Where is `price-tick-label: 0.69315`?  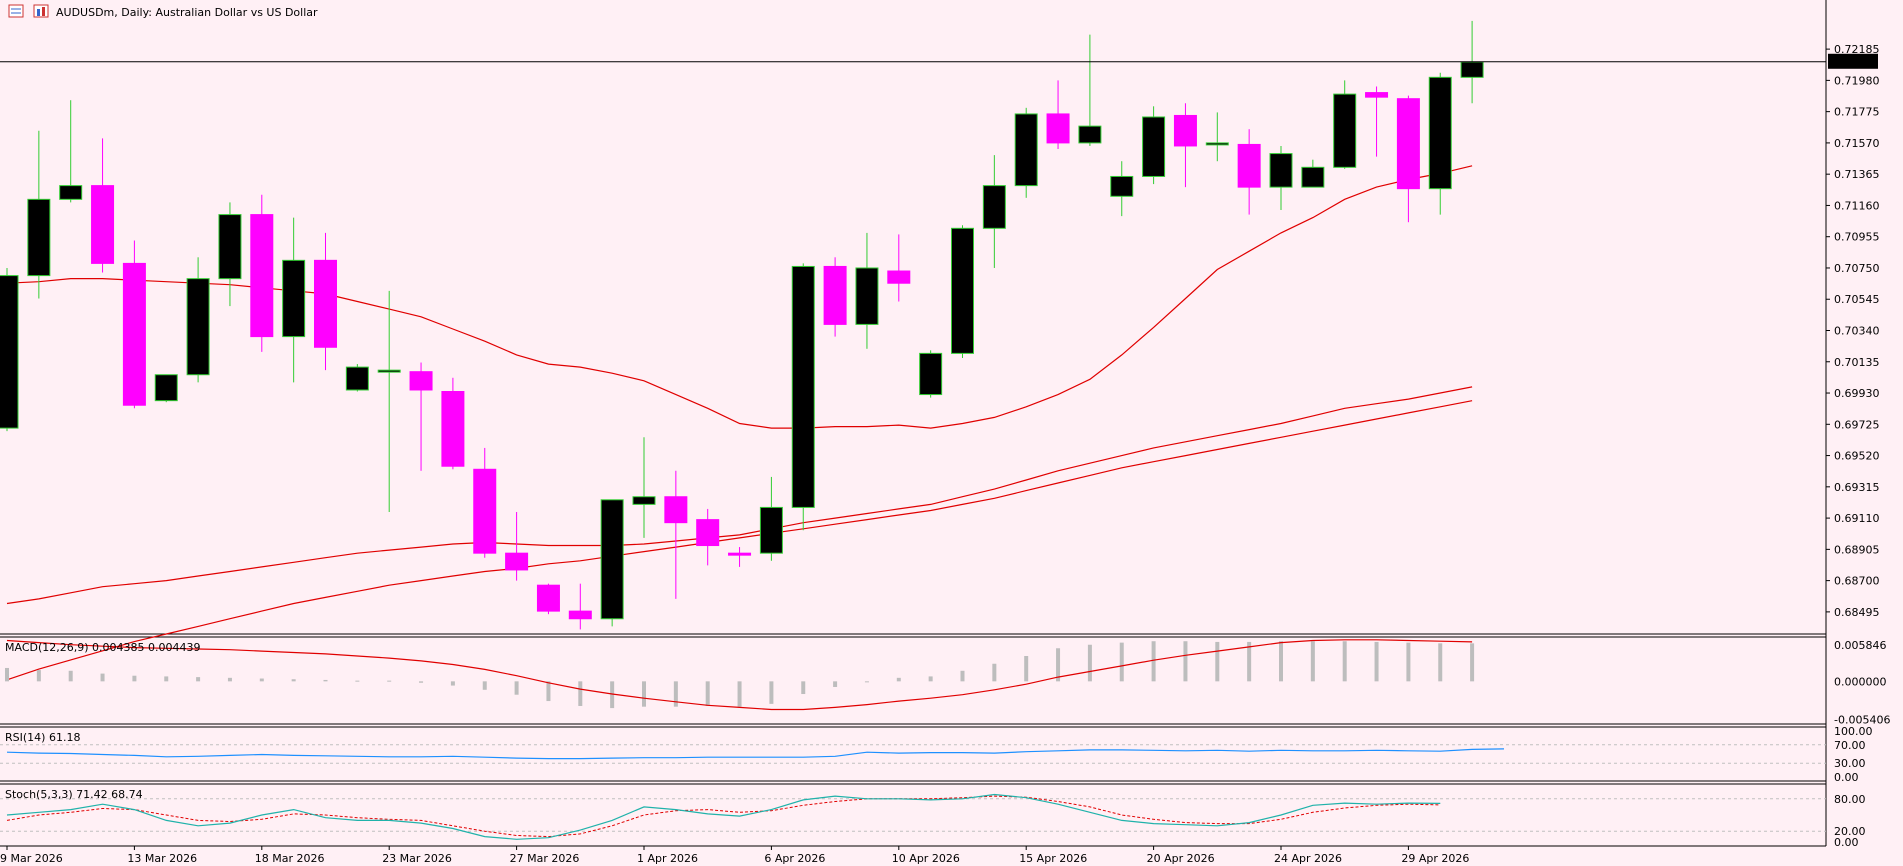 price-tick-label: 0.69315 is located at coordinates (1857, 487).